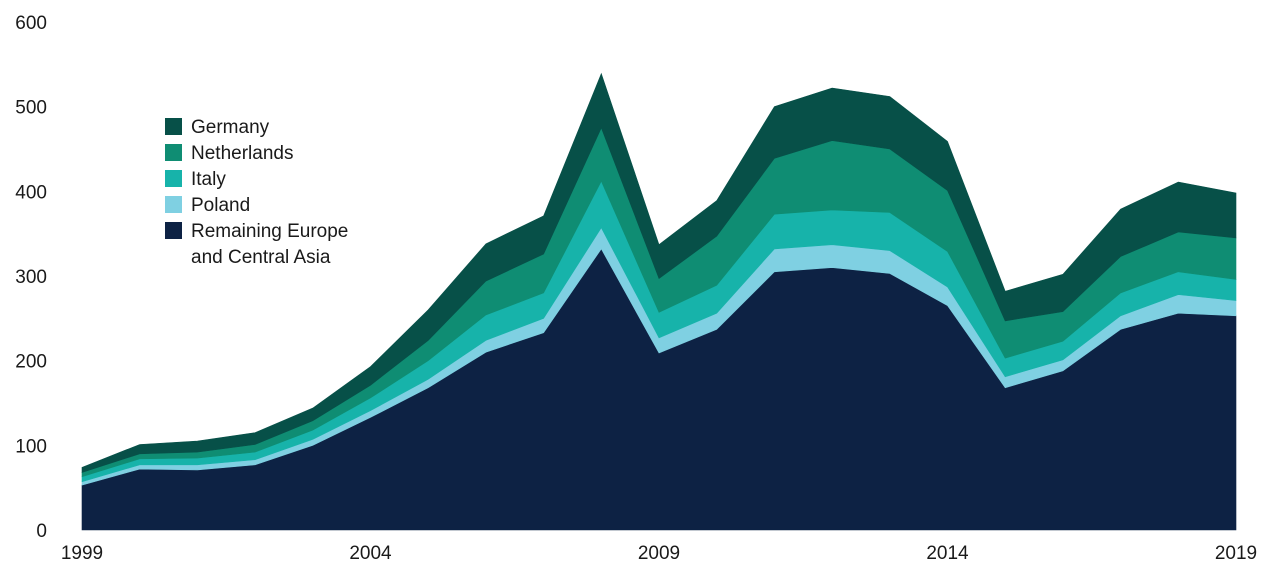 This screenshot has width=1265, height=563. I want to click on x-tick-label: 2009, so click(659, 553).